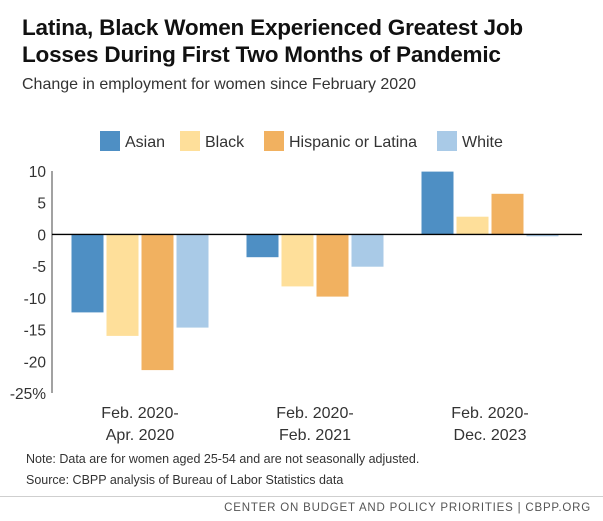  I want to click on legend-label-asian: Asian, so click(145, 142).